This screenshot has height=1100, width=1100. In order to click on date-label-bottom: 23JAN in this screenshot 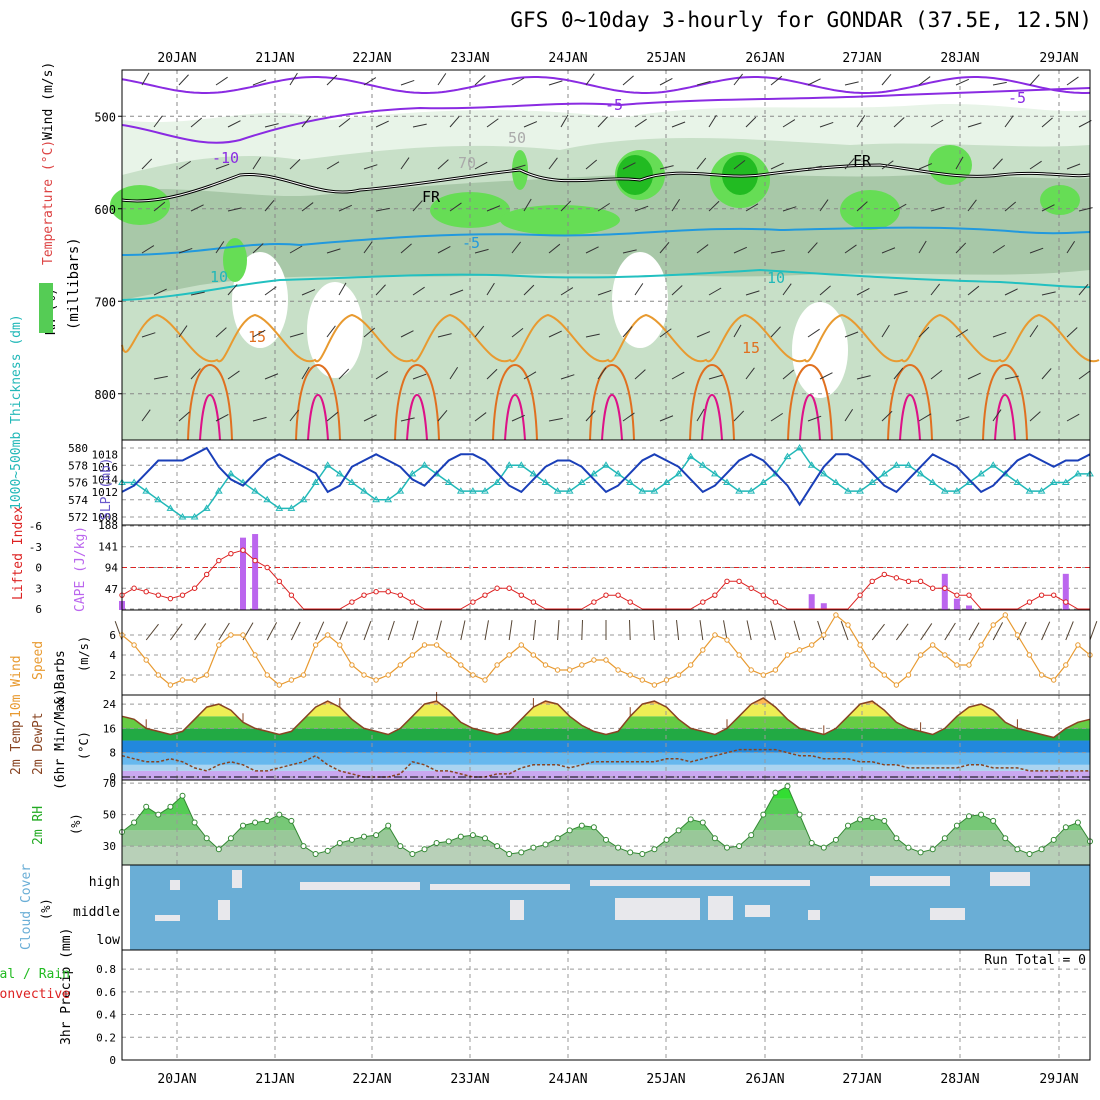, I will do `click(469, 1079)`.